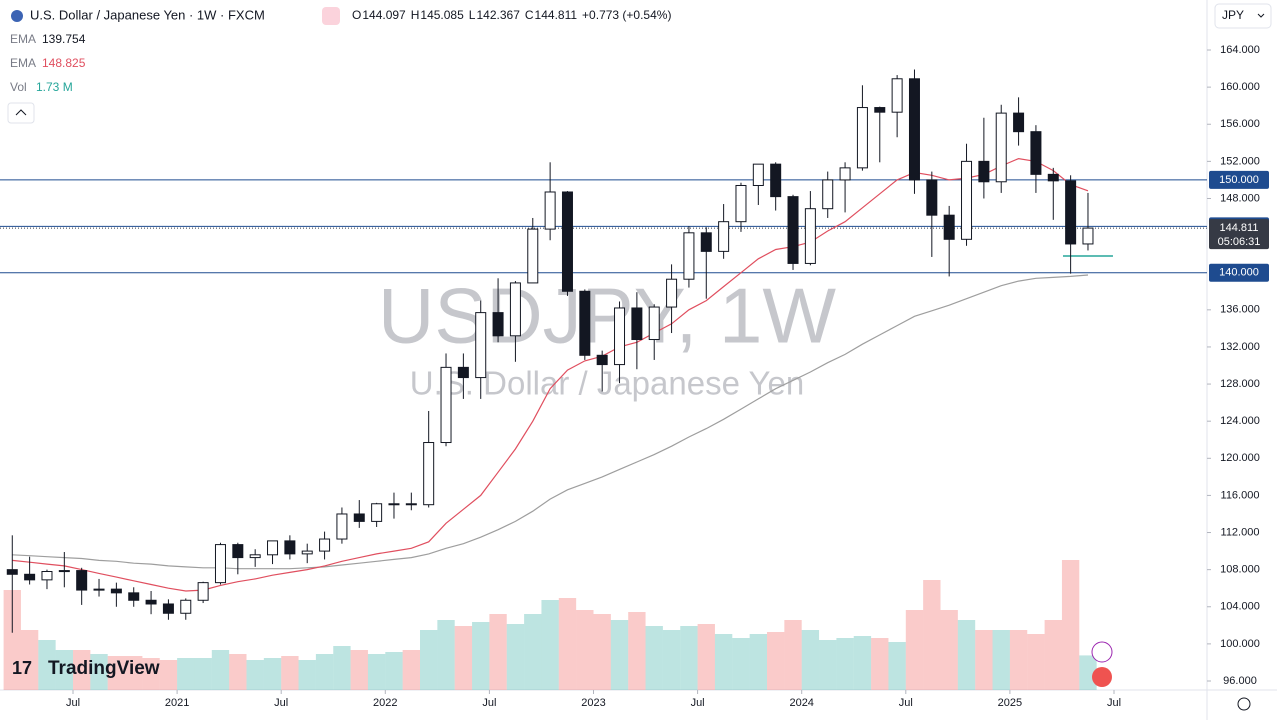 This screenshot has height=720, width=1277. What do you see at coordinates (64, 63) in the screenshot?
I see `legend-value: 148.825` at bounding box center [64, 63].